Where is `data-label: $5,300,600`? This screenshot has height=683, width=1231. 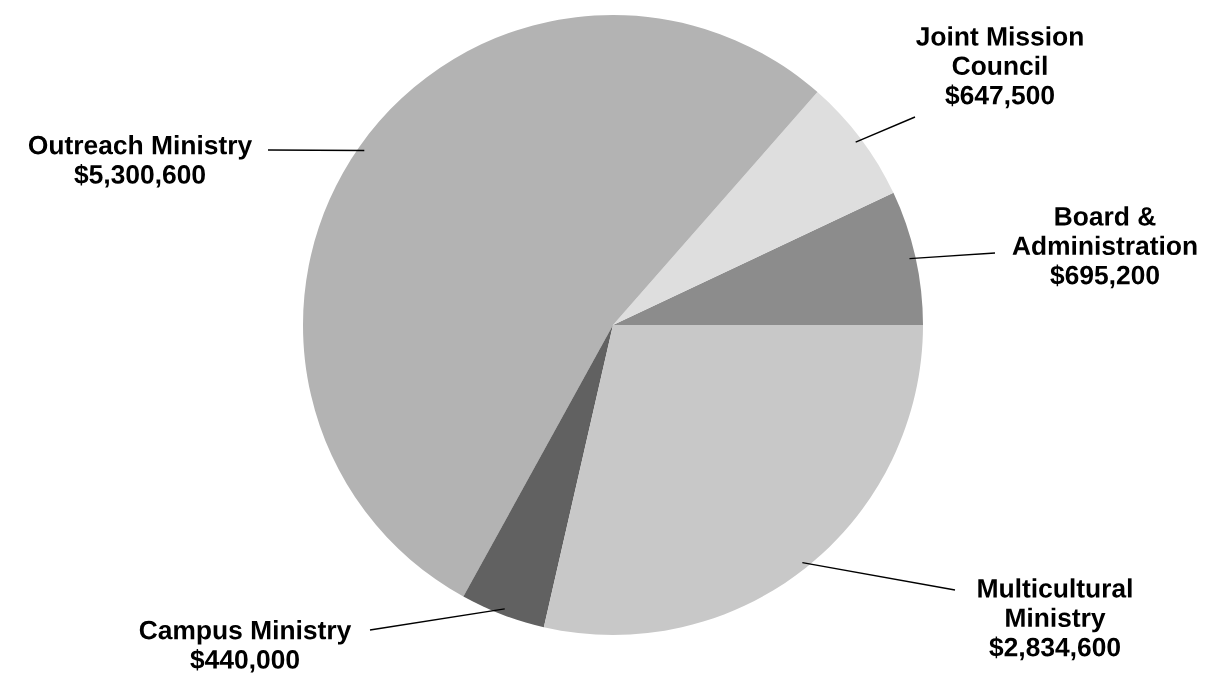 data-label: $5,300,600 is located at coordinates (139, 175).